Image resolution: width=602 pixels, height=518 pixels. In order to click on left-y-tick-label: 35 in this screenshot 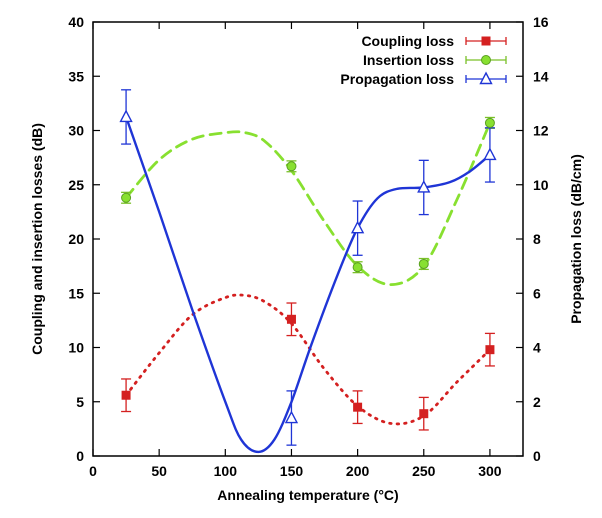, I will do `click(76, 76)`.